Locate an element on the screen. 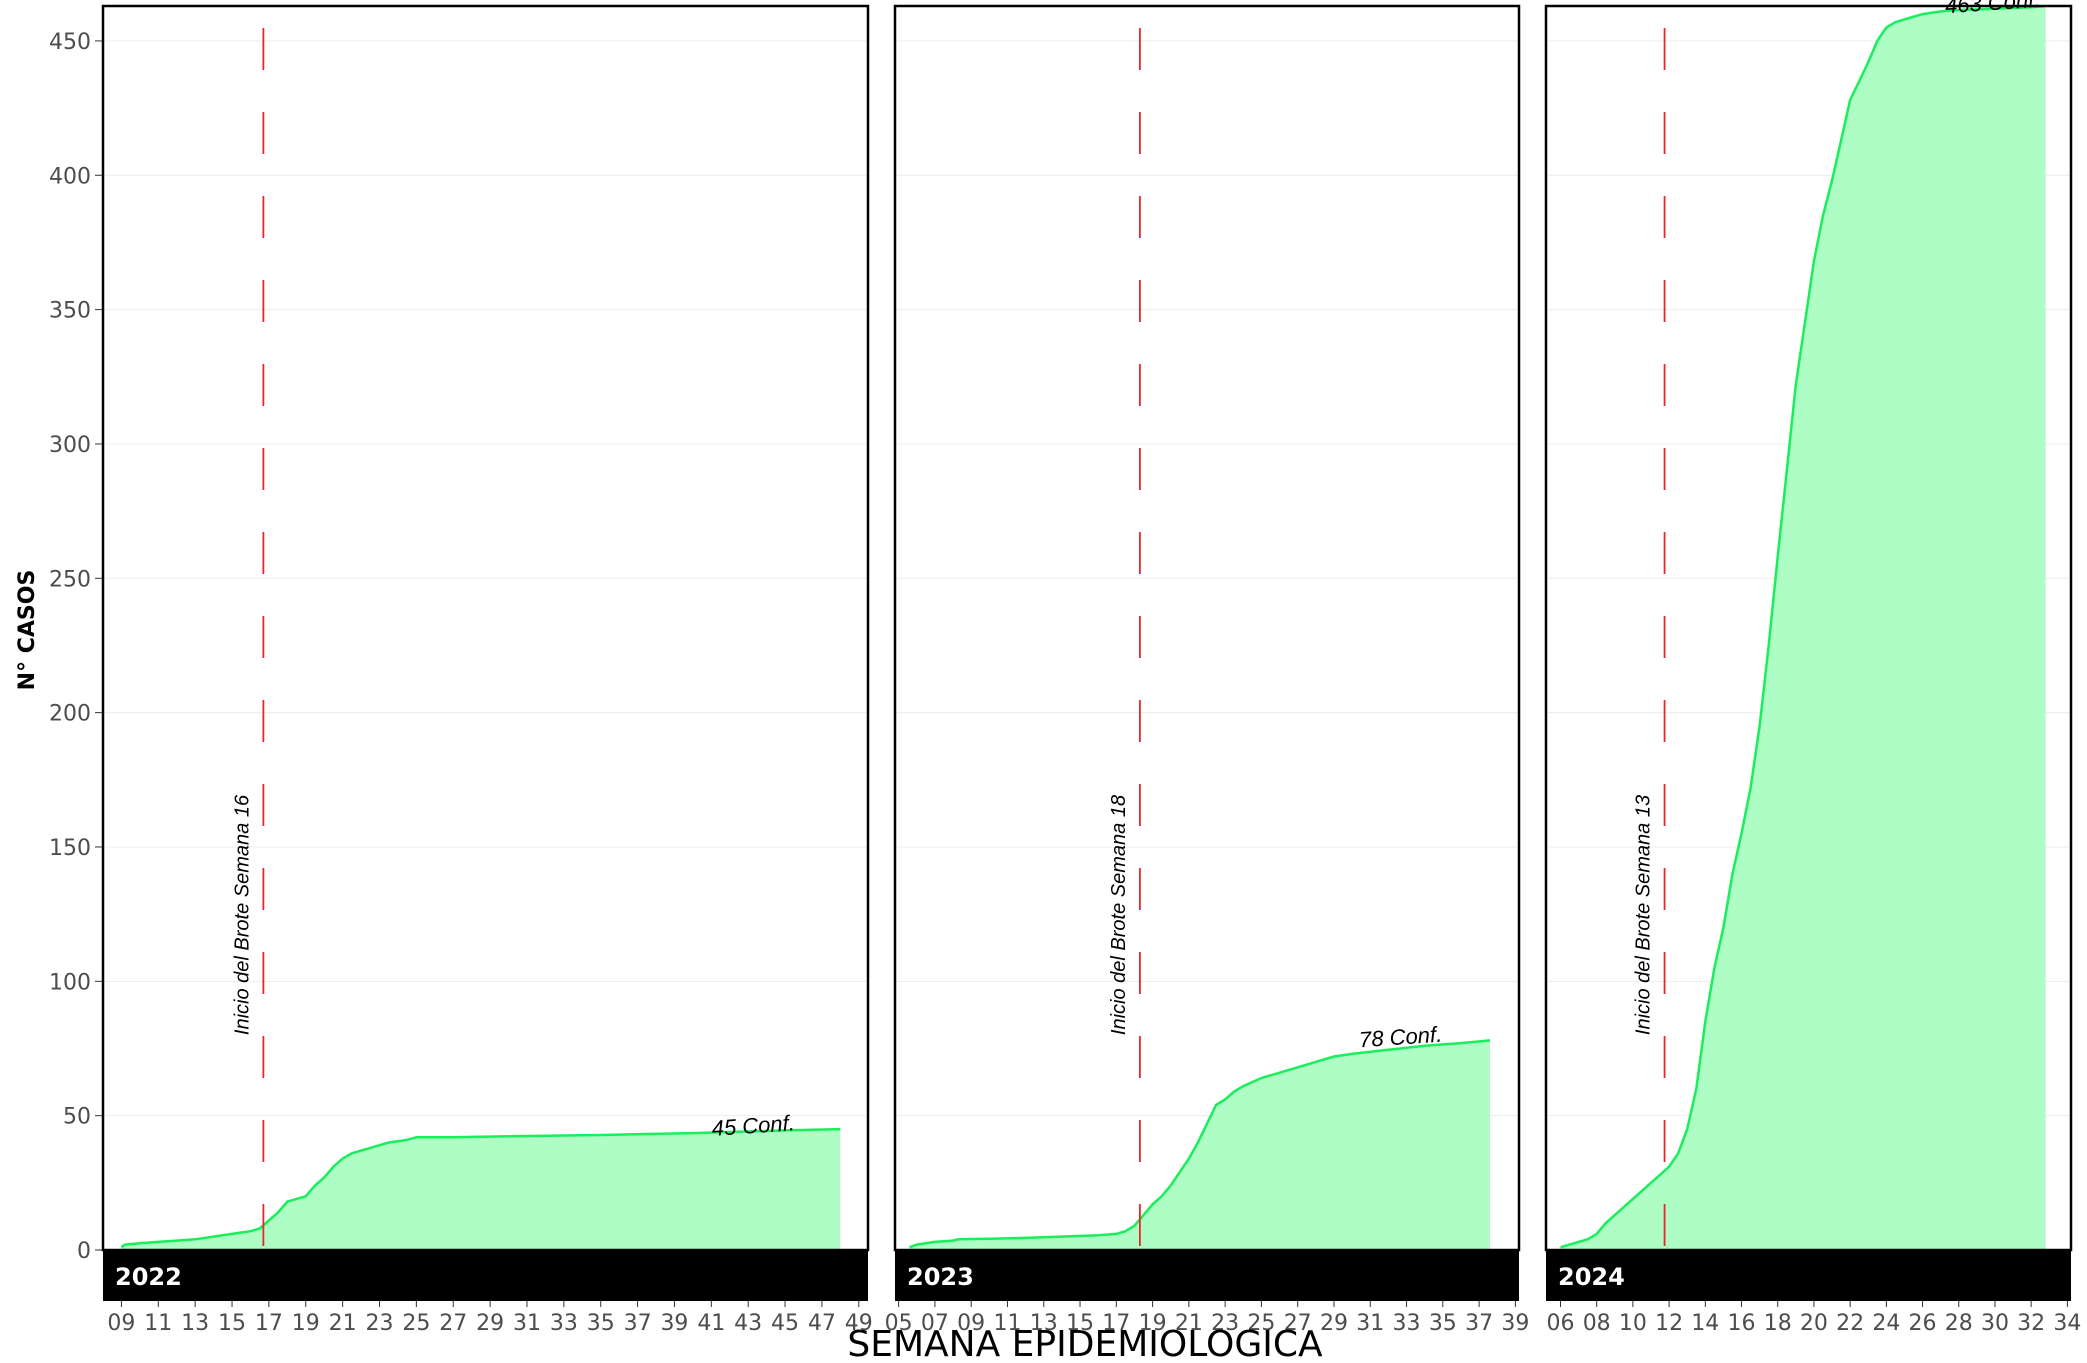 Image resolution: width=2087 pixels, height=1363 pixels. cumulative-line-2022 is located at coordinates (480, 1188).